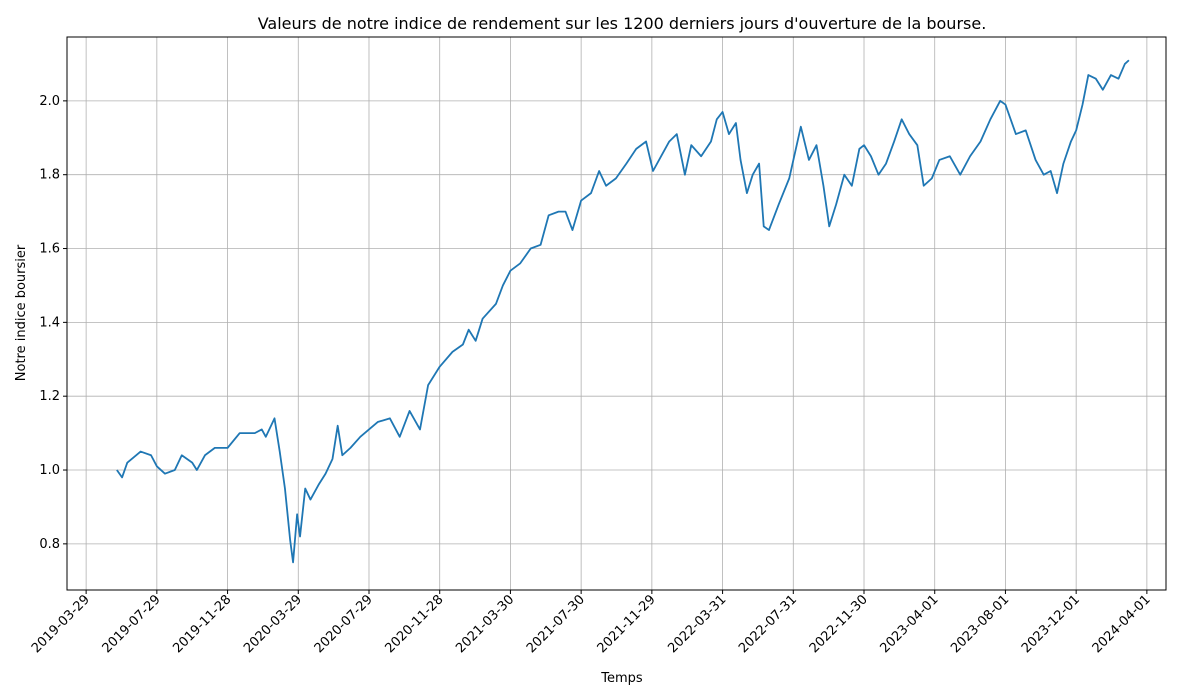 This screenshot has width=1200, height=700. What do you see at coordinates (132, 624) in the screenshot?
I see `x-tick-label: 2019-07-29` at bounding box center [132, 624].